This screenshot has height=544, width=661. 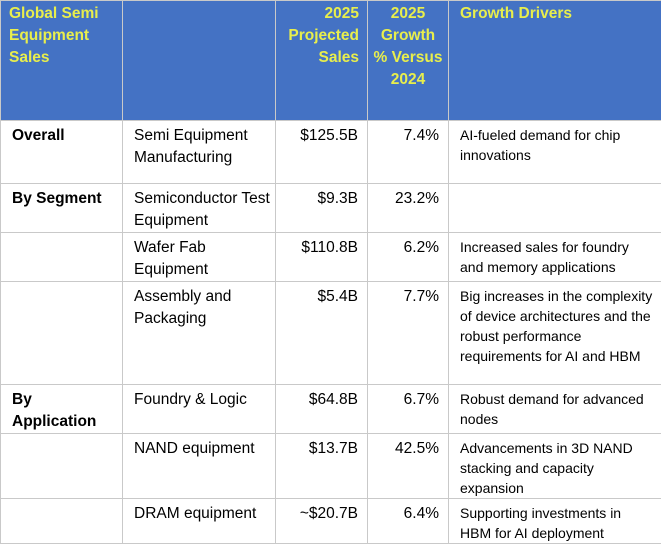 What do you see at coordinates (322, 521) in the screenshot?
I see `row-sales: ~$20.7B` at bounding box center [322, 521].